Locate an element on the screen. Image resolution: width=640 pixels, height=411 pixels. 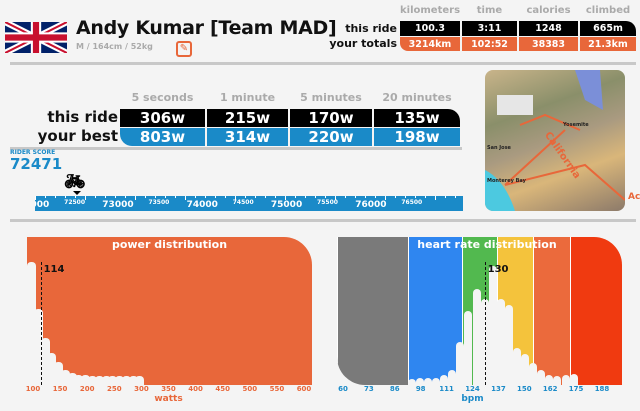
stat-header: climbed is located at coordinates (608, 10).